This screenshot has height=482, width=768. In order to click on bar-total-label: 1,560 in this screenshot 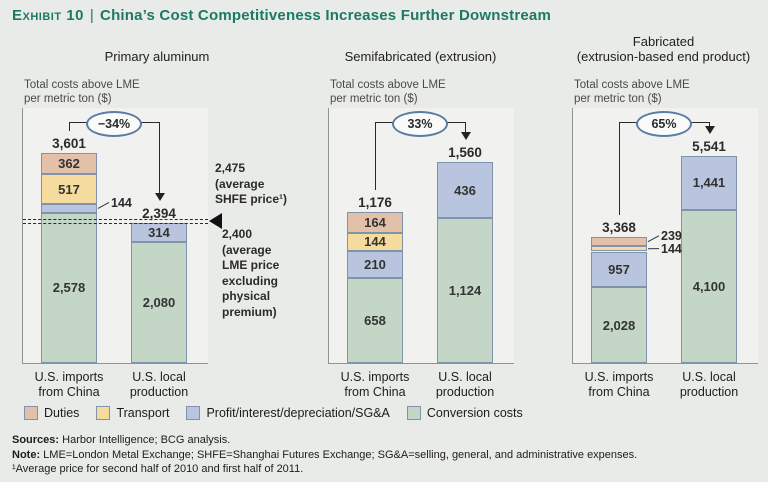, I will do `click(465, 152)`.